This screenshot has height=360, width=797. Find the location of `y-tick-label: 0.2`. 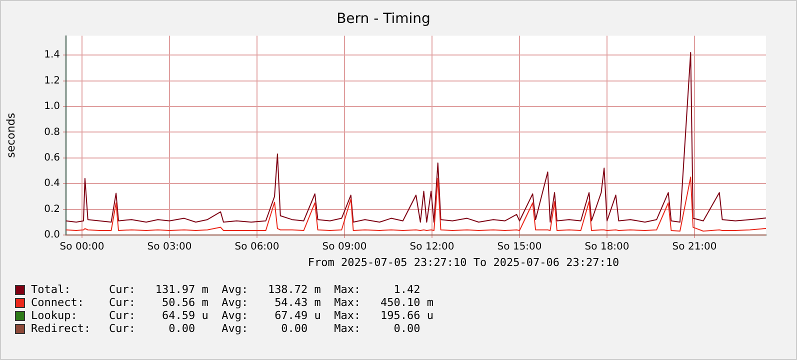

y-tick-label: 0.2 is located at coordinates (52, 209).